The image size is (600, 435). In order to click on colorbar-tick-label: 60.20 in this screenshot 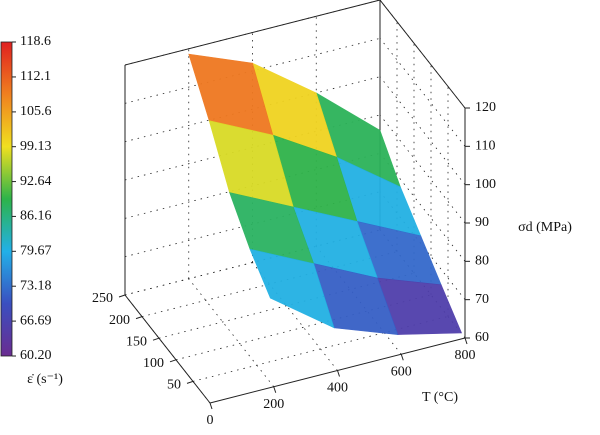, I will do `click(36, 355)`.